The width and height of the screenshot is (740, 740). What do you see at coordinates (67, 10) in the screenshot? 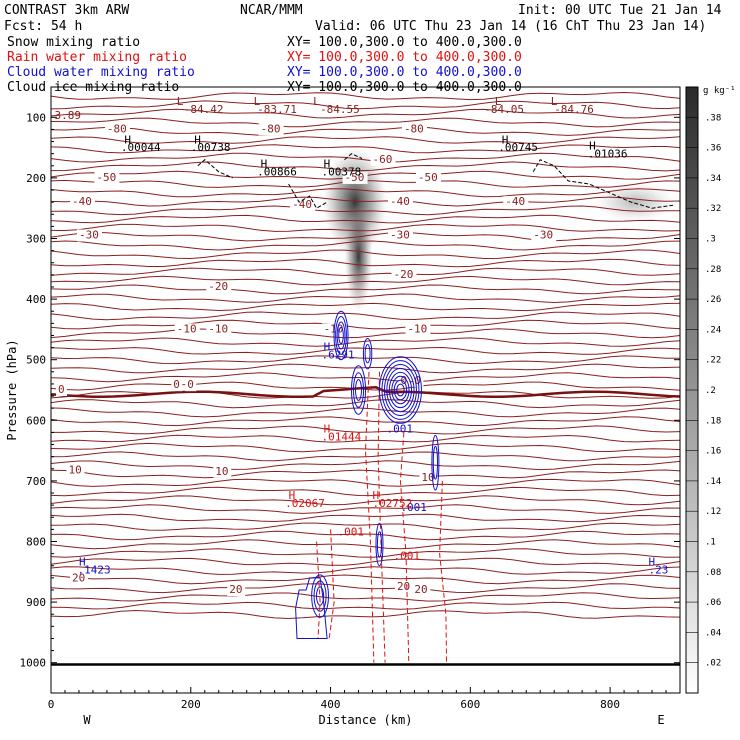
I see `title-left: CONTRAST 3km ARW` at bounding box center [67, 10].